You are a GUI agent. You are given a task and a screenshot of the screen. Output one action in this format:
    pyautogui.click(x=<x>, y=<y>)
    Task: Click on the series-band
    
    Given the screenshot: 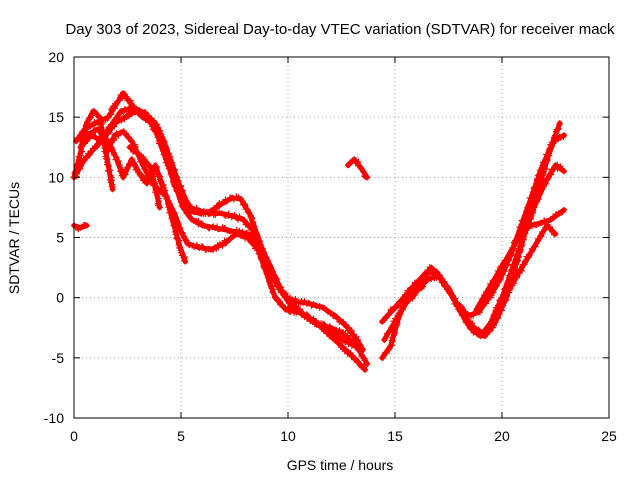 What is the action you would take?
    pyautogui.click(x=145, y=197)
    